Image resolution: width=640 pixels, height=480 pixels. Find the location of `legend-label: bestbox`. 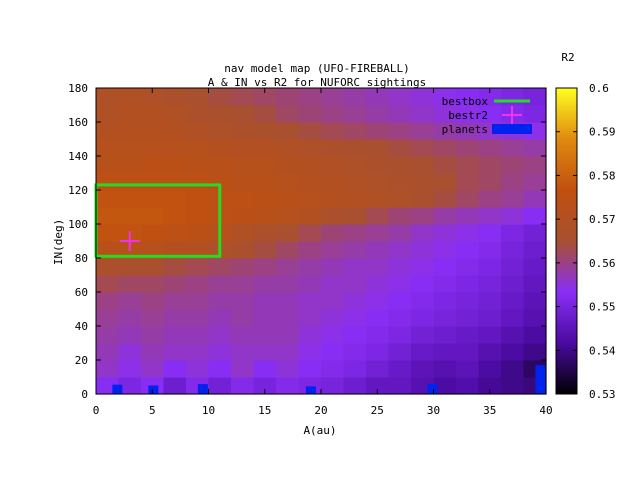

legend-label: bestbox is located at coordinates (465, 101).